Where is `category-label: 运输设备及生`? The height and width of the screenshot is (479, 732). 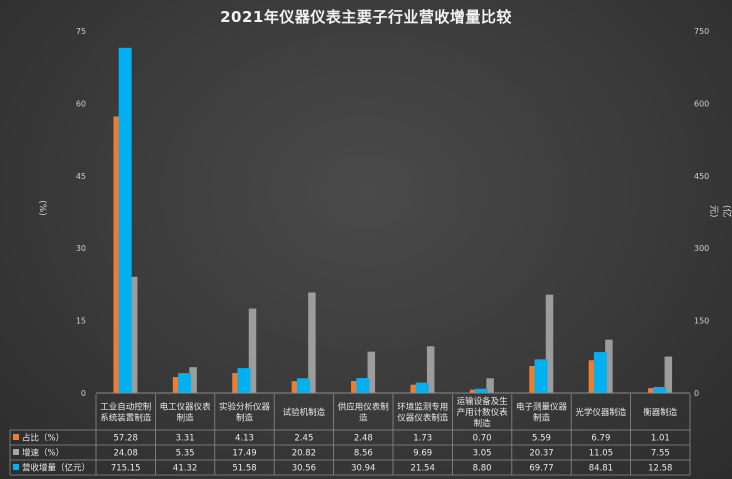
category-label: 运输设备及生 is located at coordinates (483, 401).